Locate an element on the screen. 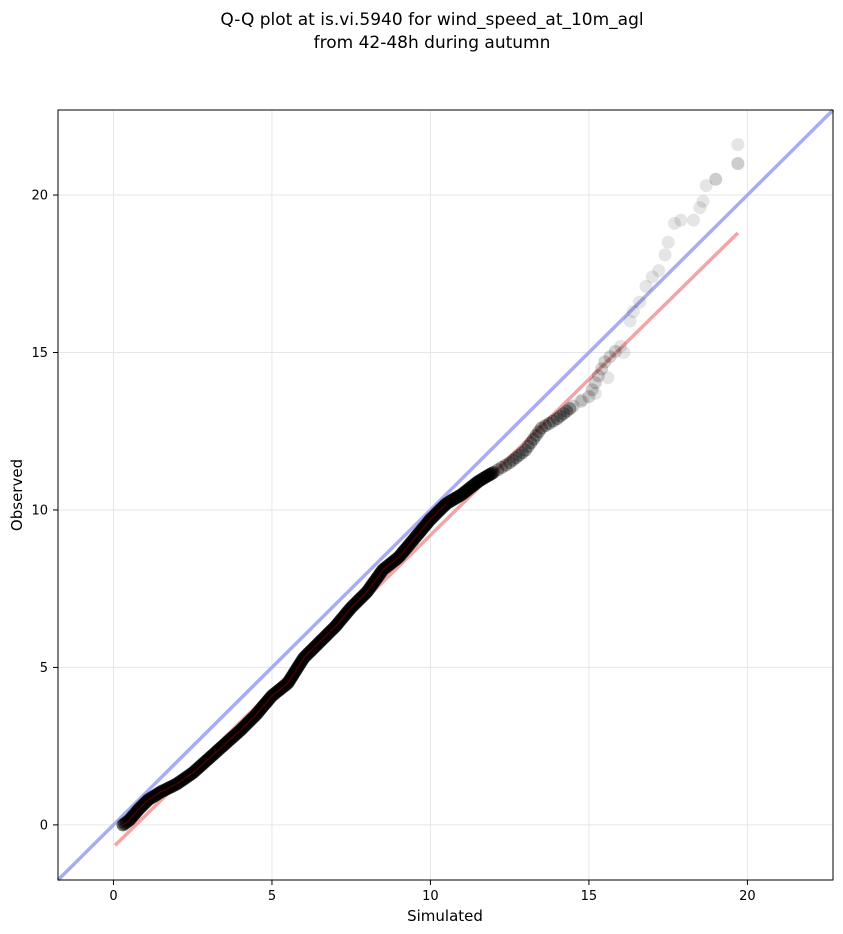 Image resolution: width=843 pixels, height=934 pixels. y-tick-label: 15 is located at coordinates (39, 353).